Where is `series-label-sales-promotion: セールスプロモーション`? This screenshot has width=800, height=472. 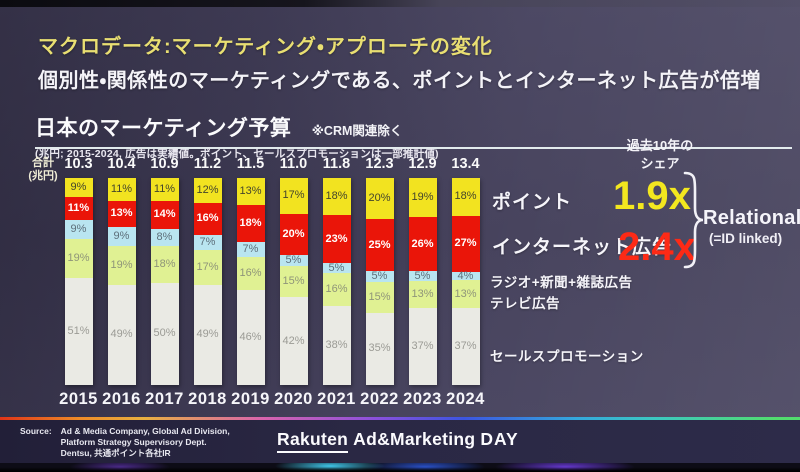
series-label-sales-promotion: セールスプロモーション is located at coordinates (567, 356).